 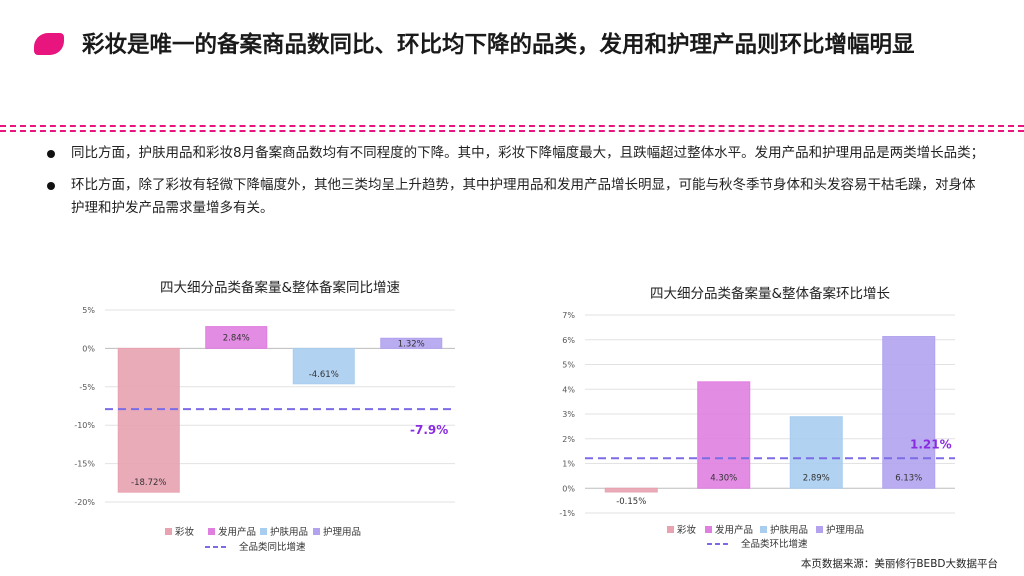 What do you see at coordinates (84, 464) in the screenshot?
I see `y-tick-label: -15%` at bounding box center [84, 464].